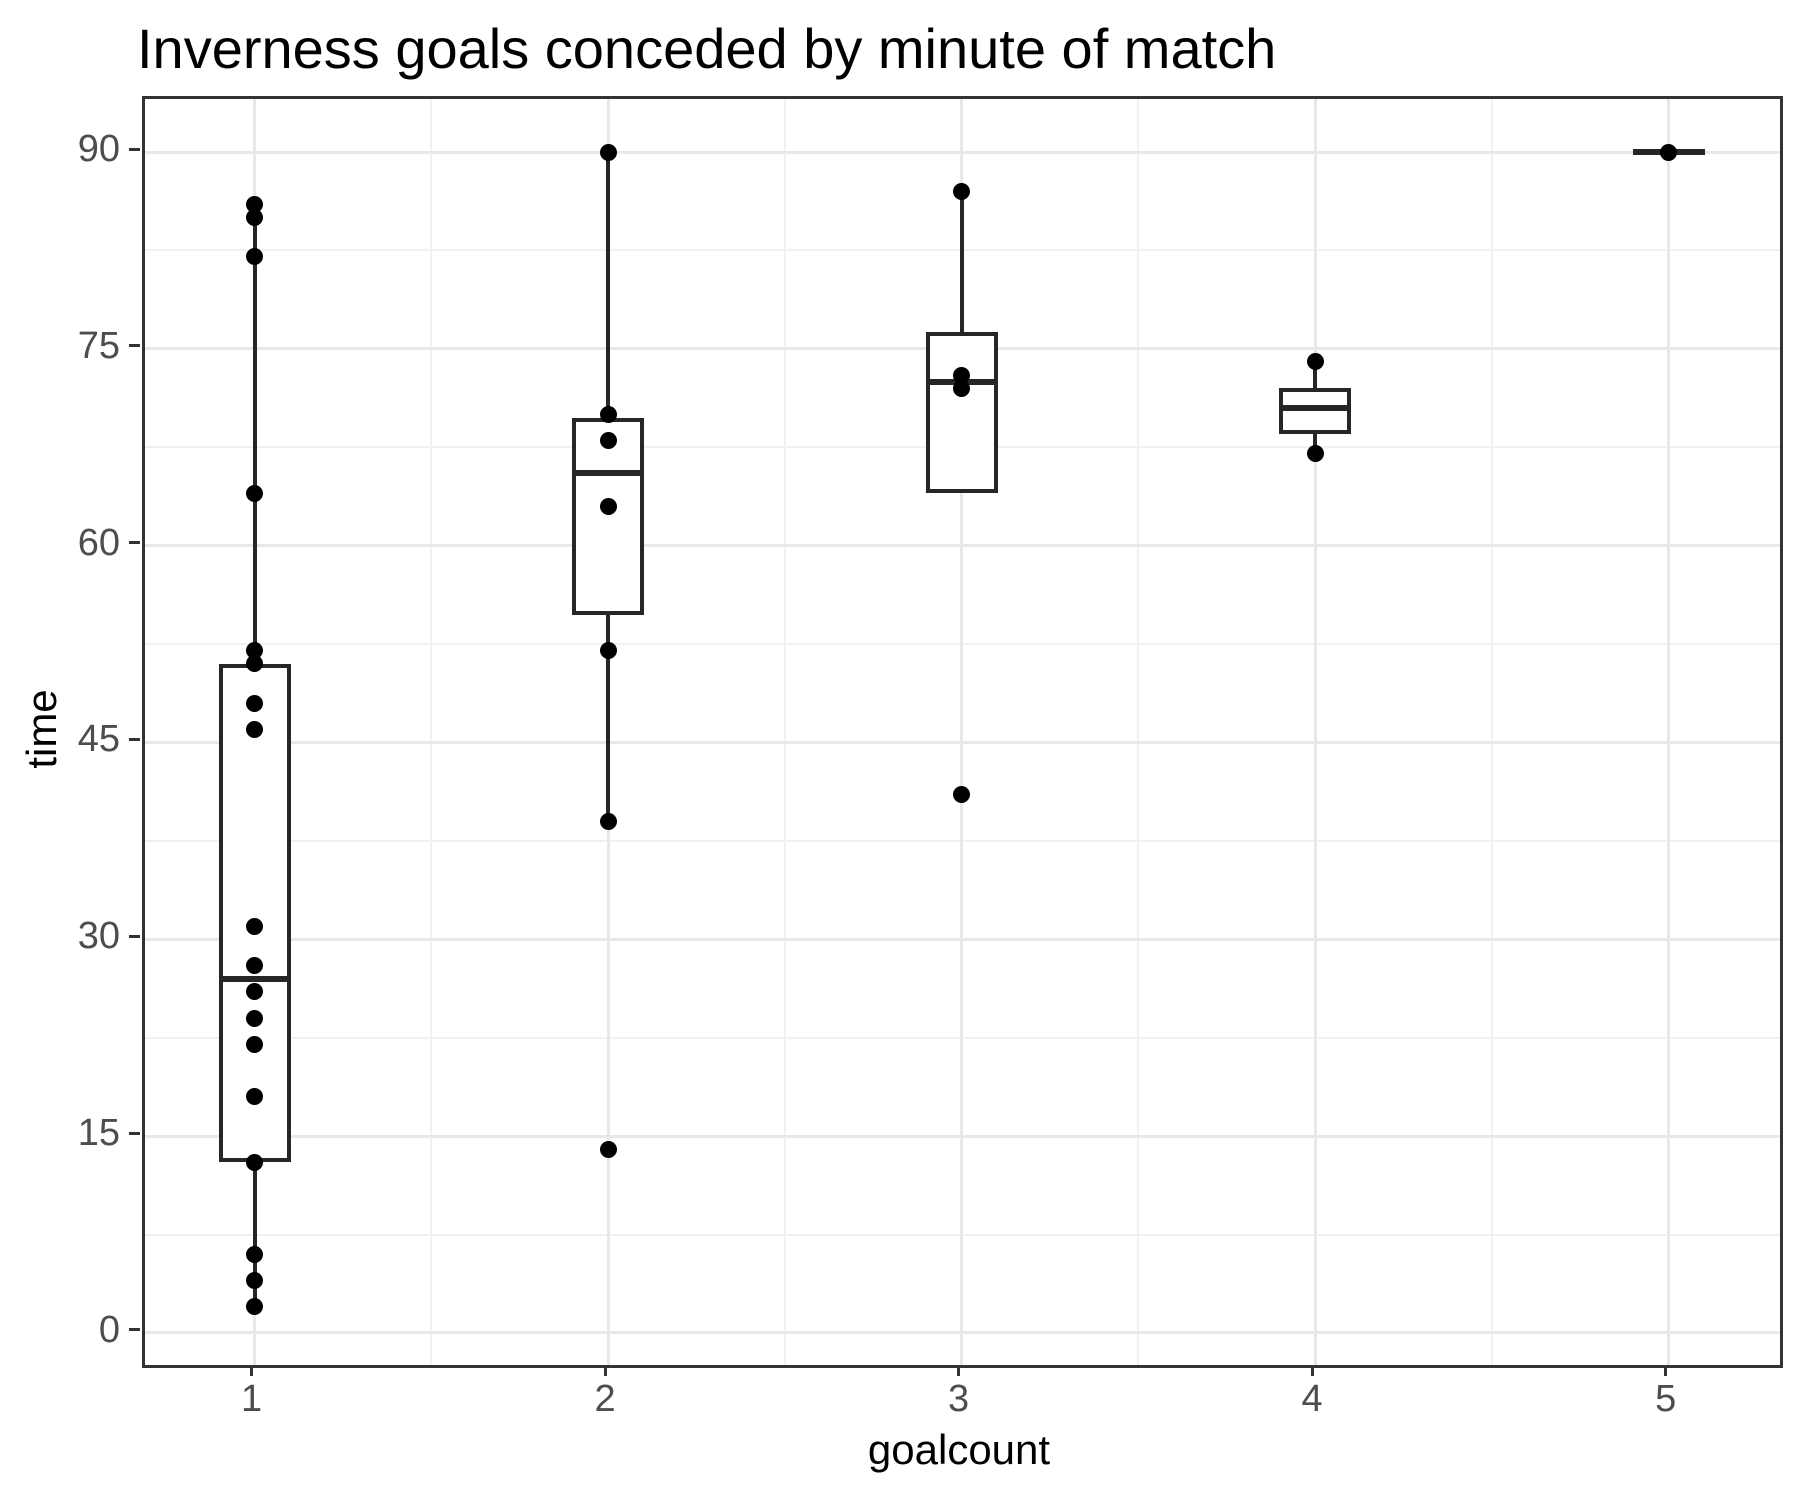 Image resolution: width=1800 pixels, height=1500 pixels. What do you see at coordinates (98, 936) in the screenshot?
I see `y-tick-label: 30` at bounding box center [98, 936].